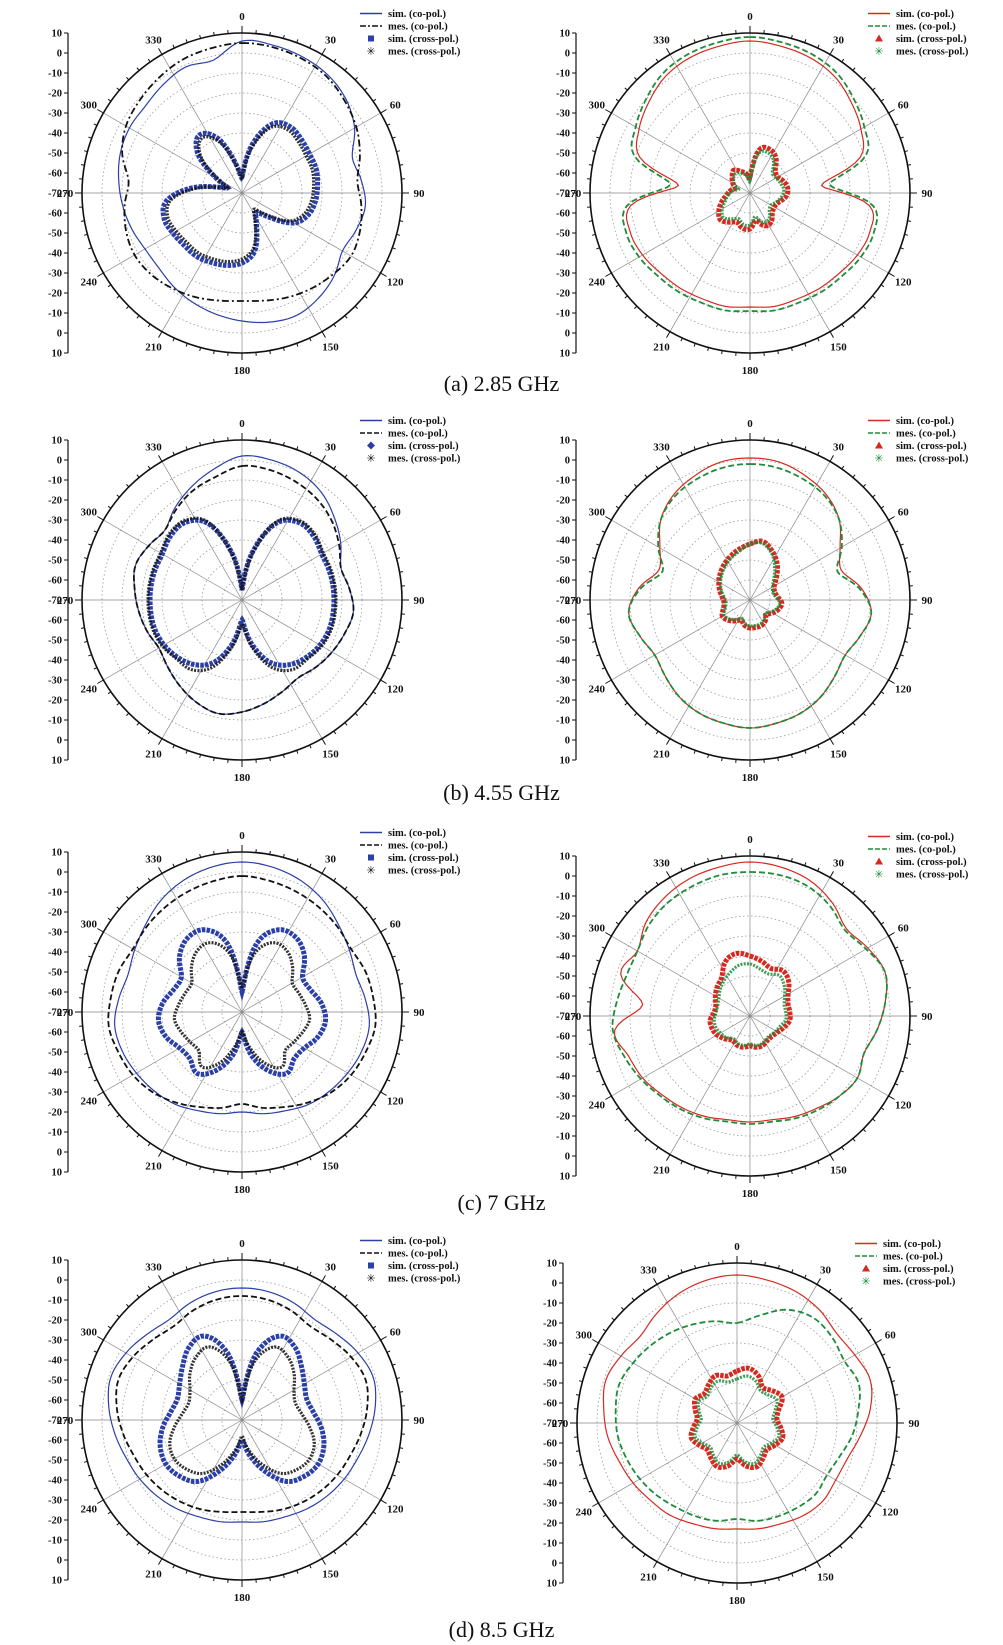  I want to click on legend-label: mes. (co-pol.), so click(913, 1257).